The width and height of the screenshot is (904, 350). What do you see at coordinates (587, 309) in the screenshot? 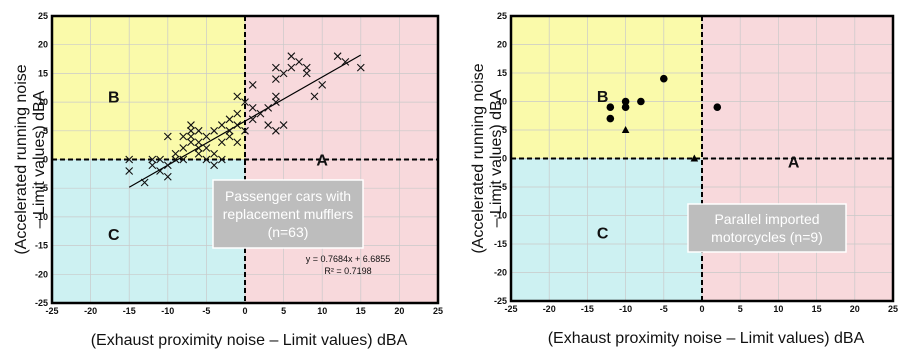
I see `x-tick-label: -15` at bounding box center [587, 309].